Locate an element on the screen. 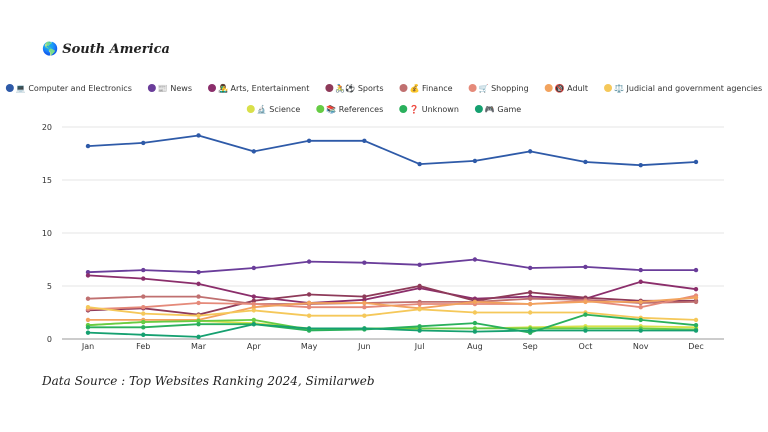  x-tick-label: Jan is located at coordinates (87, 346).